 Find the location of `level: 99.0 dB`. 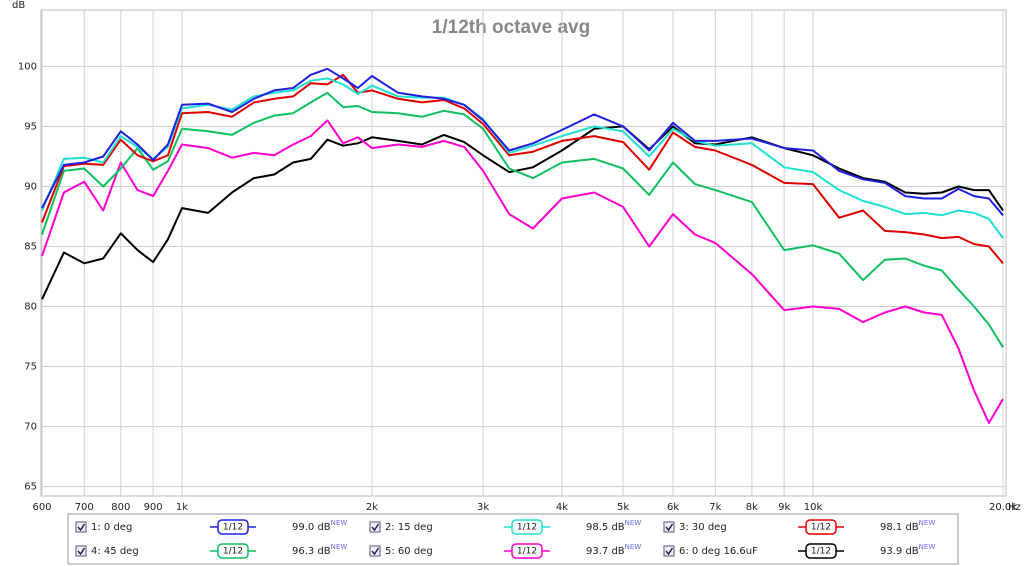

level: 99.0 dB is located at coordinates (311, 527).